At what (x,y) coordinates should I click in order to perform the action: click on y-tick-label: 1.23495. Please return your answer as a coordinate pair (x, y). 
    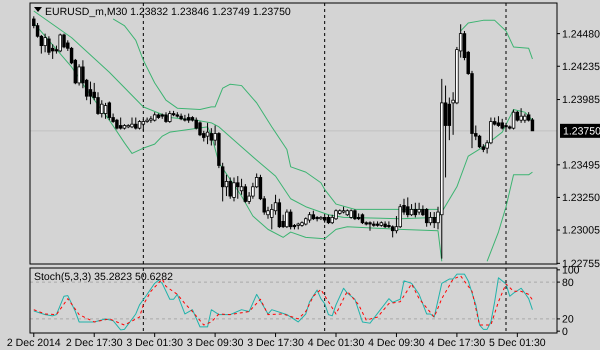
    Looking at the image, I should click on (581, 165).